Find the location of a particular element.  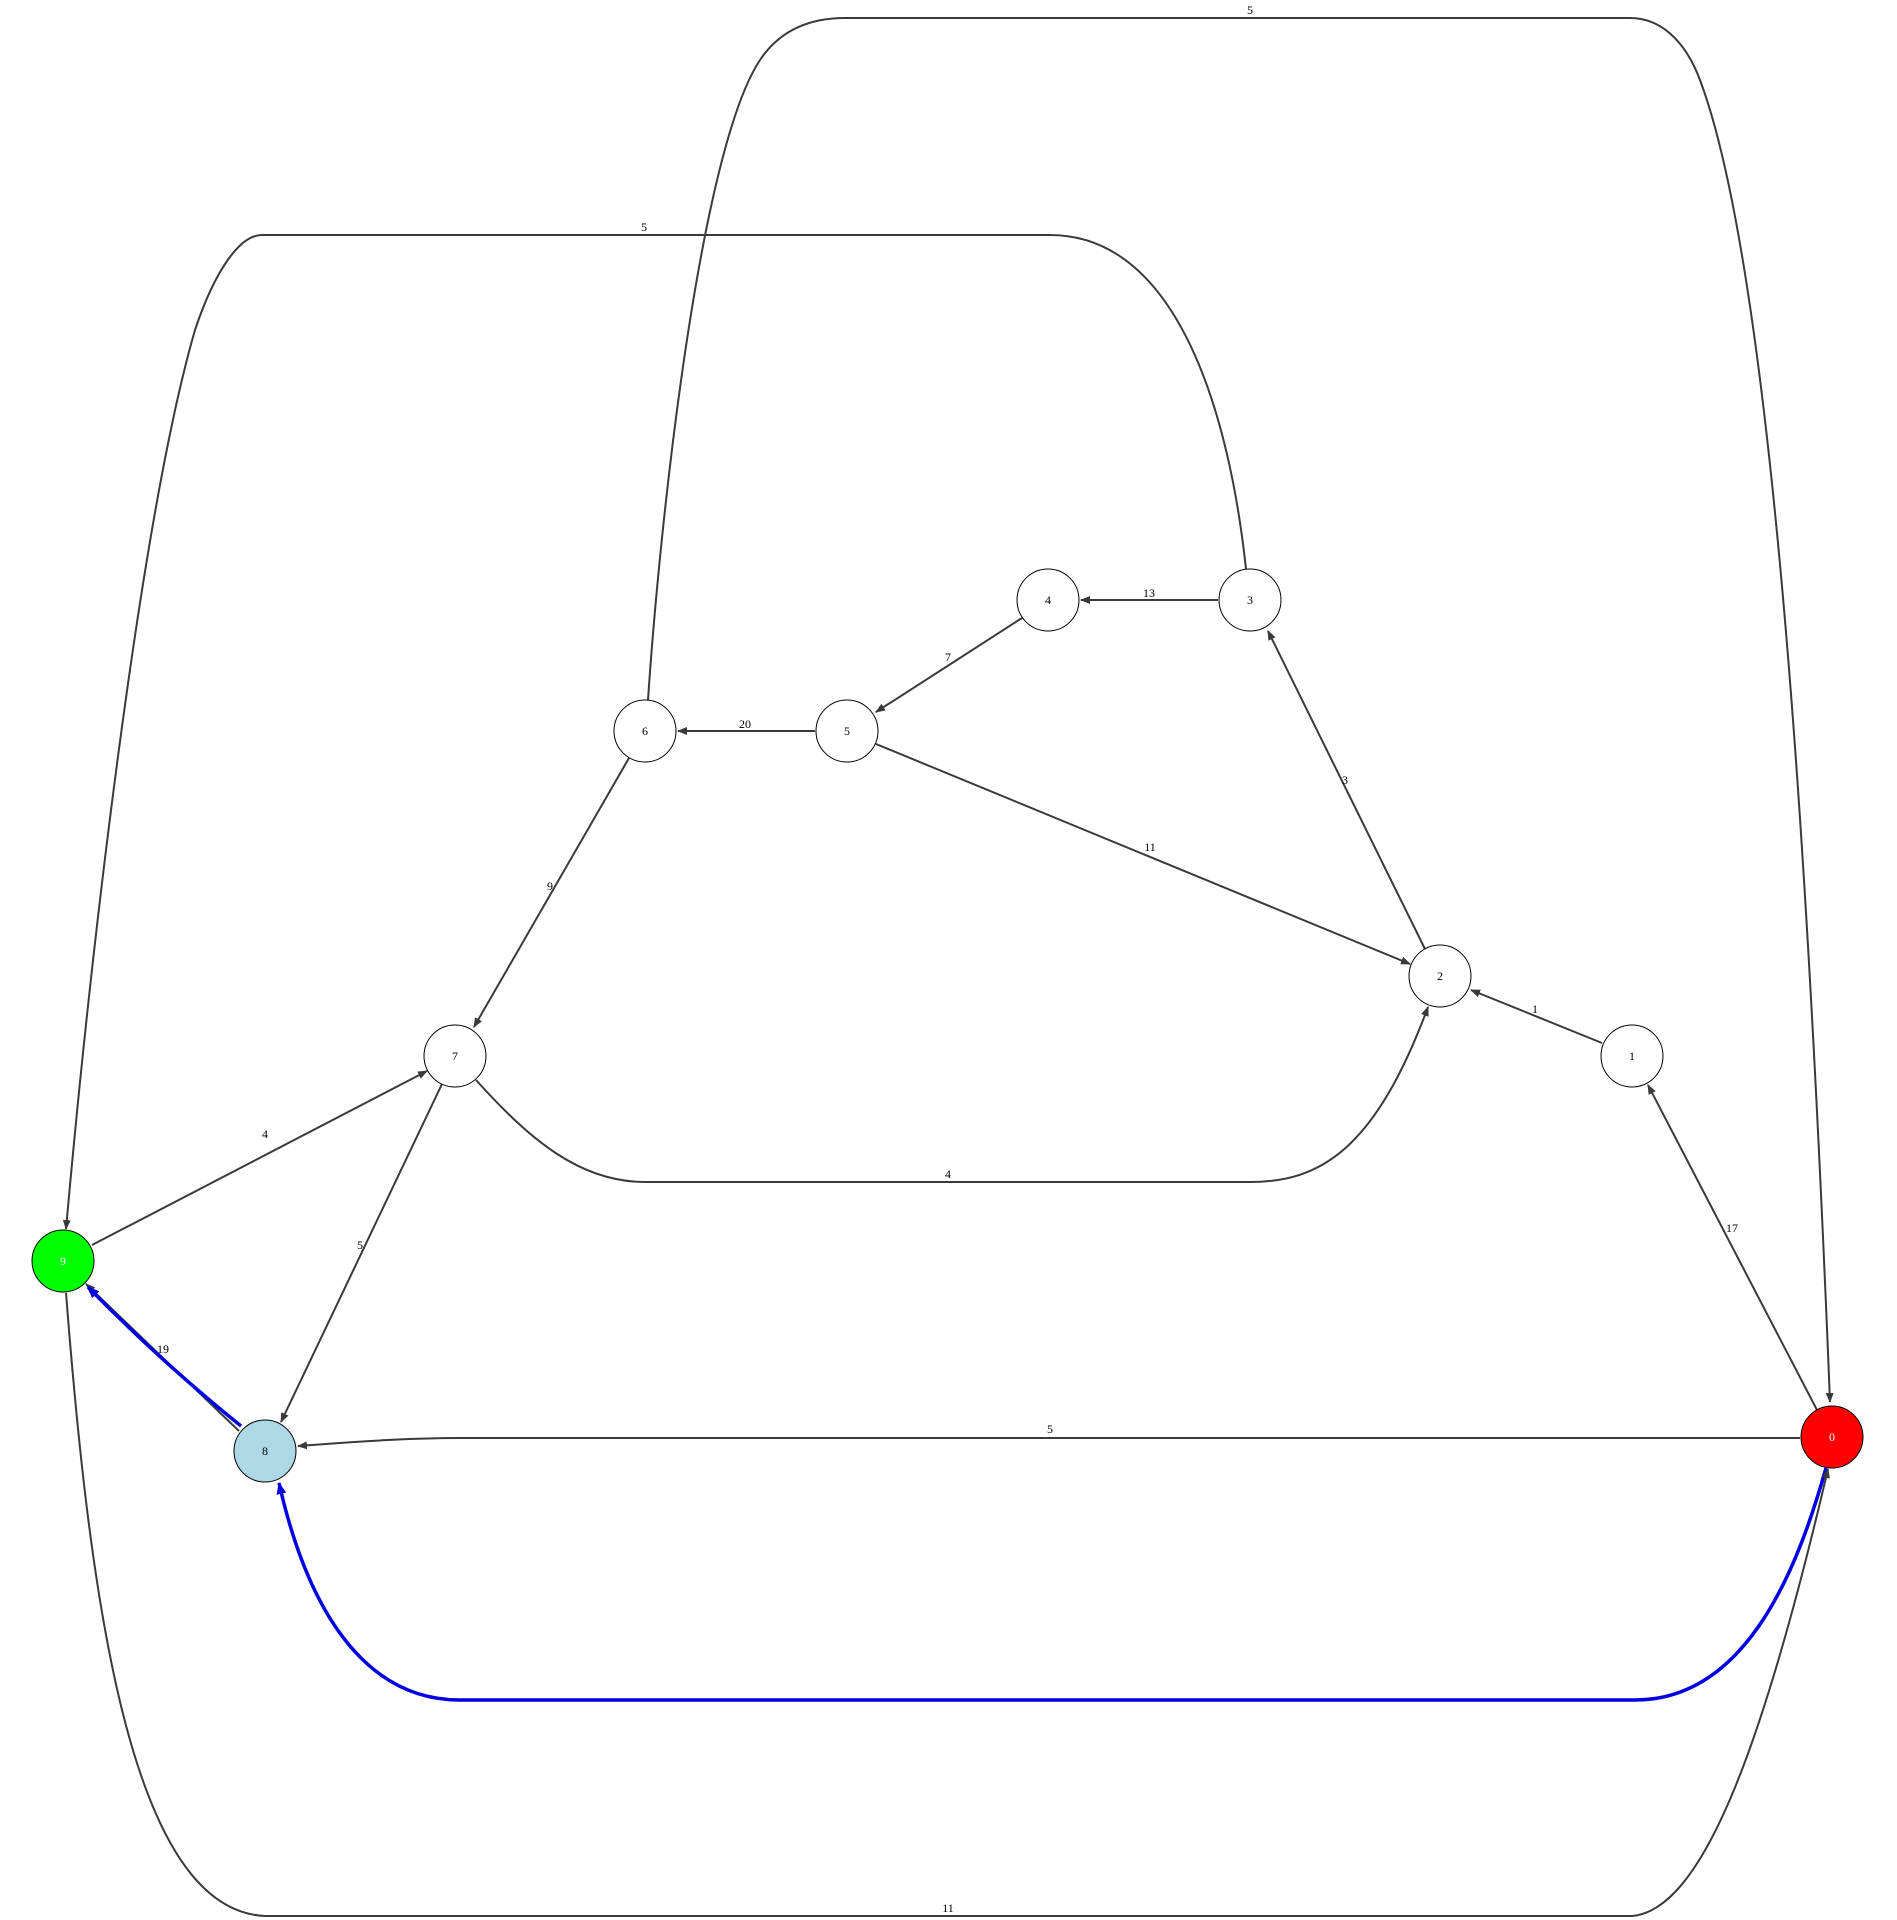

edge-weight-2-3: 3 is located at coordinates (1345, 780).